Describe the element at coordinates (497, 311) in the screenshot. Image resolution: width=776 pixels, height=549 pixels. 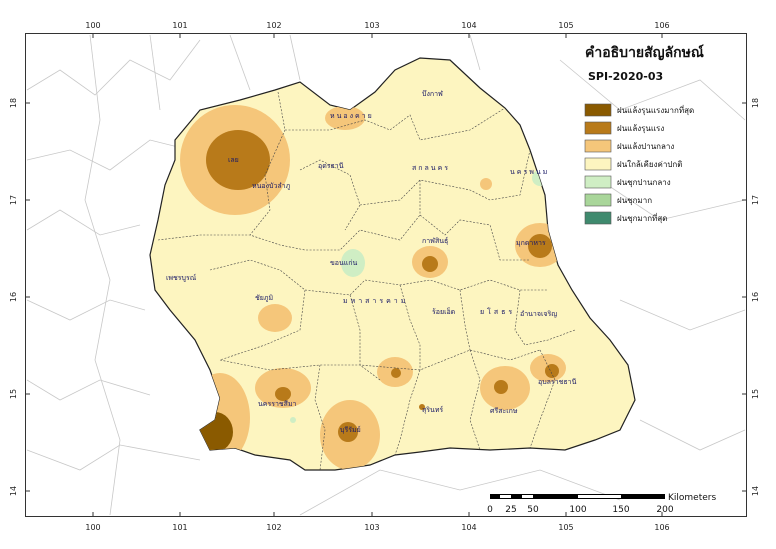
I see `province-label: ยโสธร` at that location.